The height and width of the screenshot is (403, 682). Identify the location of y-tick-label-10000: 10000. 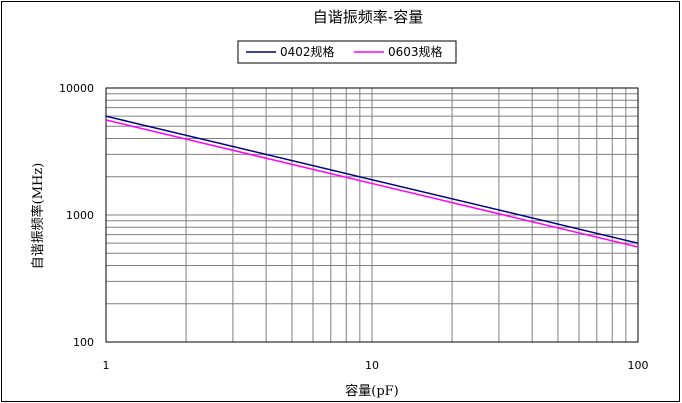
(76, 88).